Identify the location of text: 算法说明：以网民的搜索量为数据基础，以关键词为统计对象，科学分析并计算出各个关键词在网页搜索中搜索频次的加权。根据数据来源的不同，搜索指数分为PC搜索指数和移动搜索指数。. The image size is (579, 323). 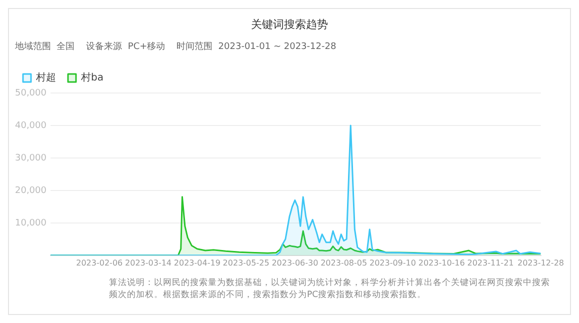
(330, 289).